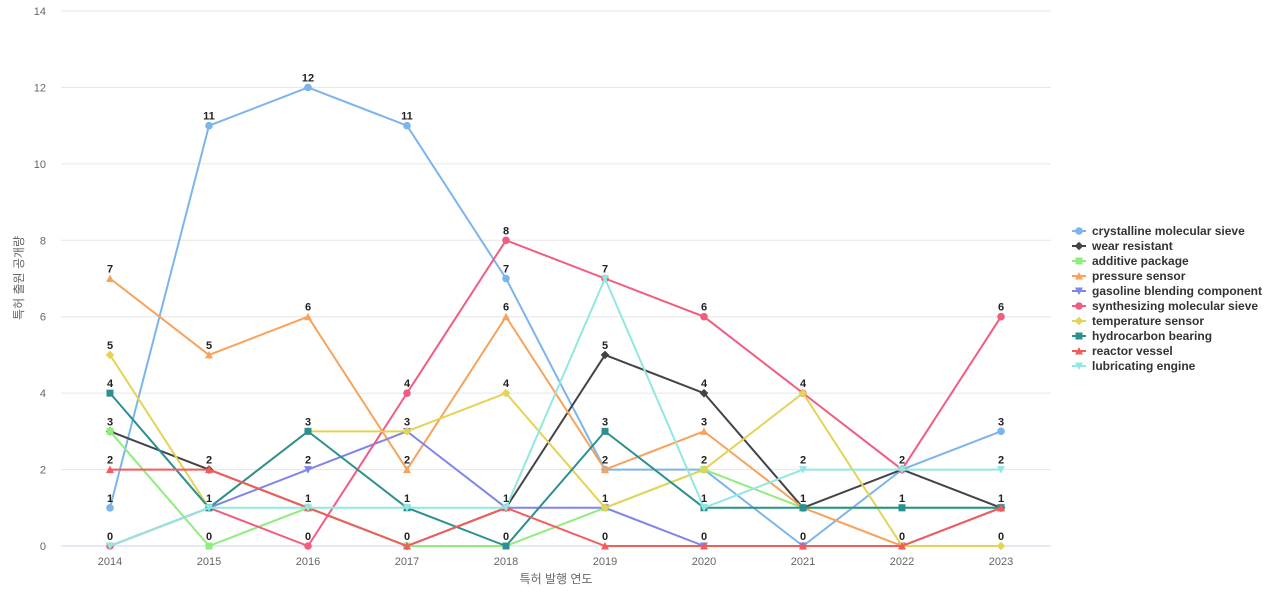 Image resolution: width=1280 pixels, height=600 pixels. Describe the element at coordinates (506, 231) in the screenshot. I see `data-label: 8` at that location.